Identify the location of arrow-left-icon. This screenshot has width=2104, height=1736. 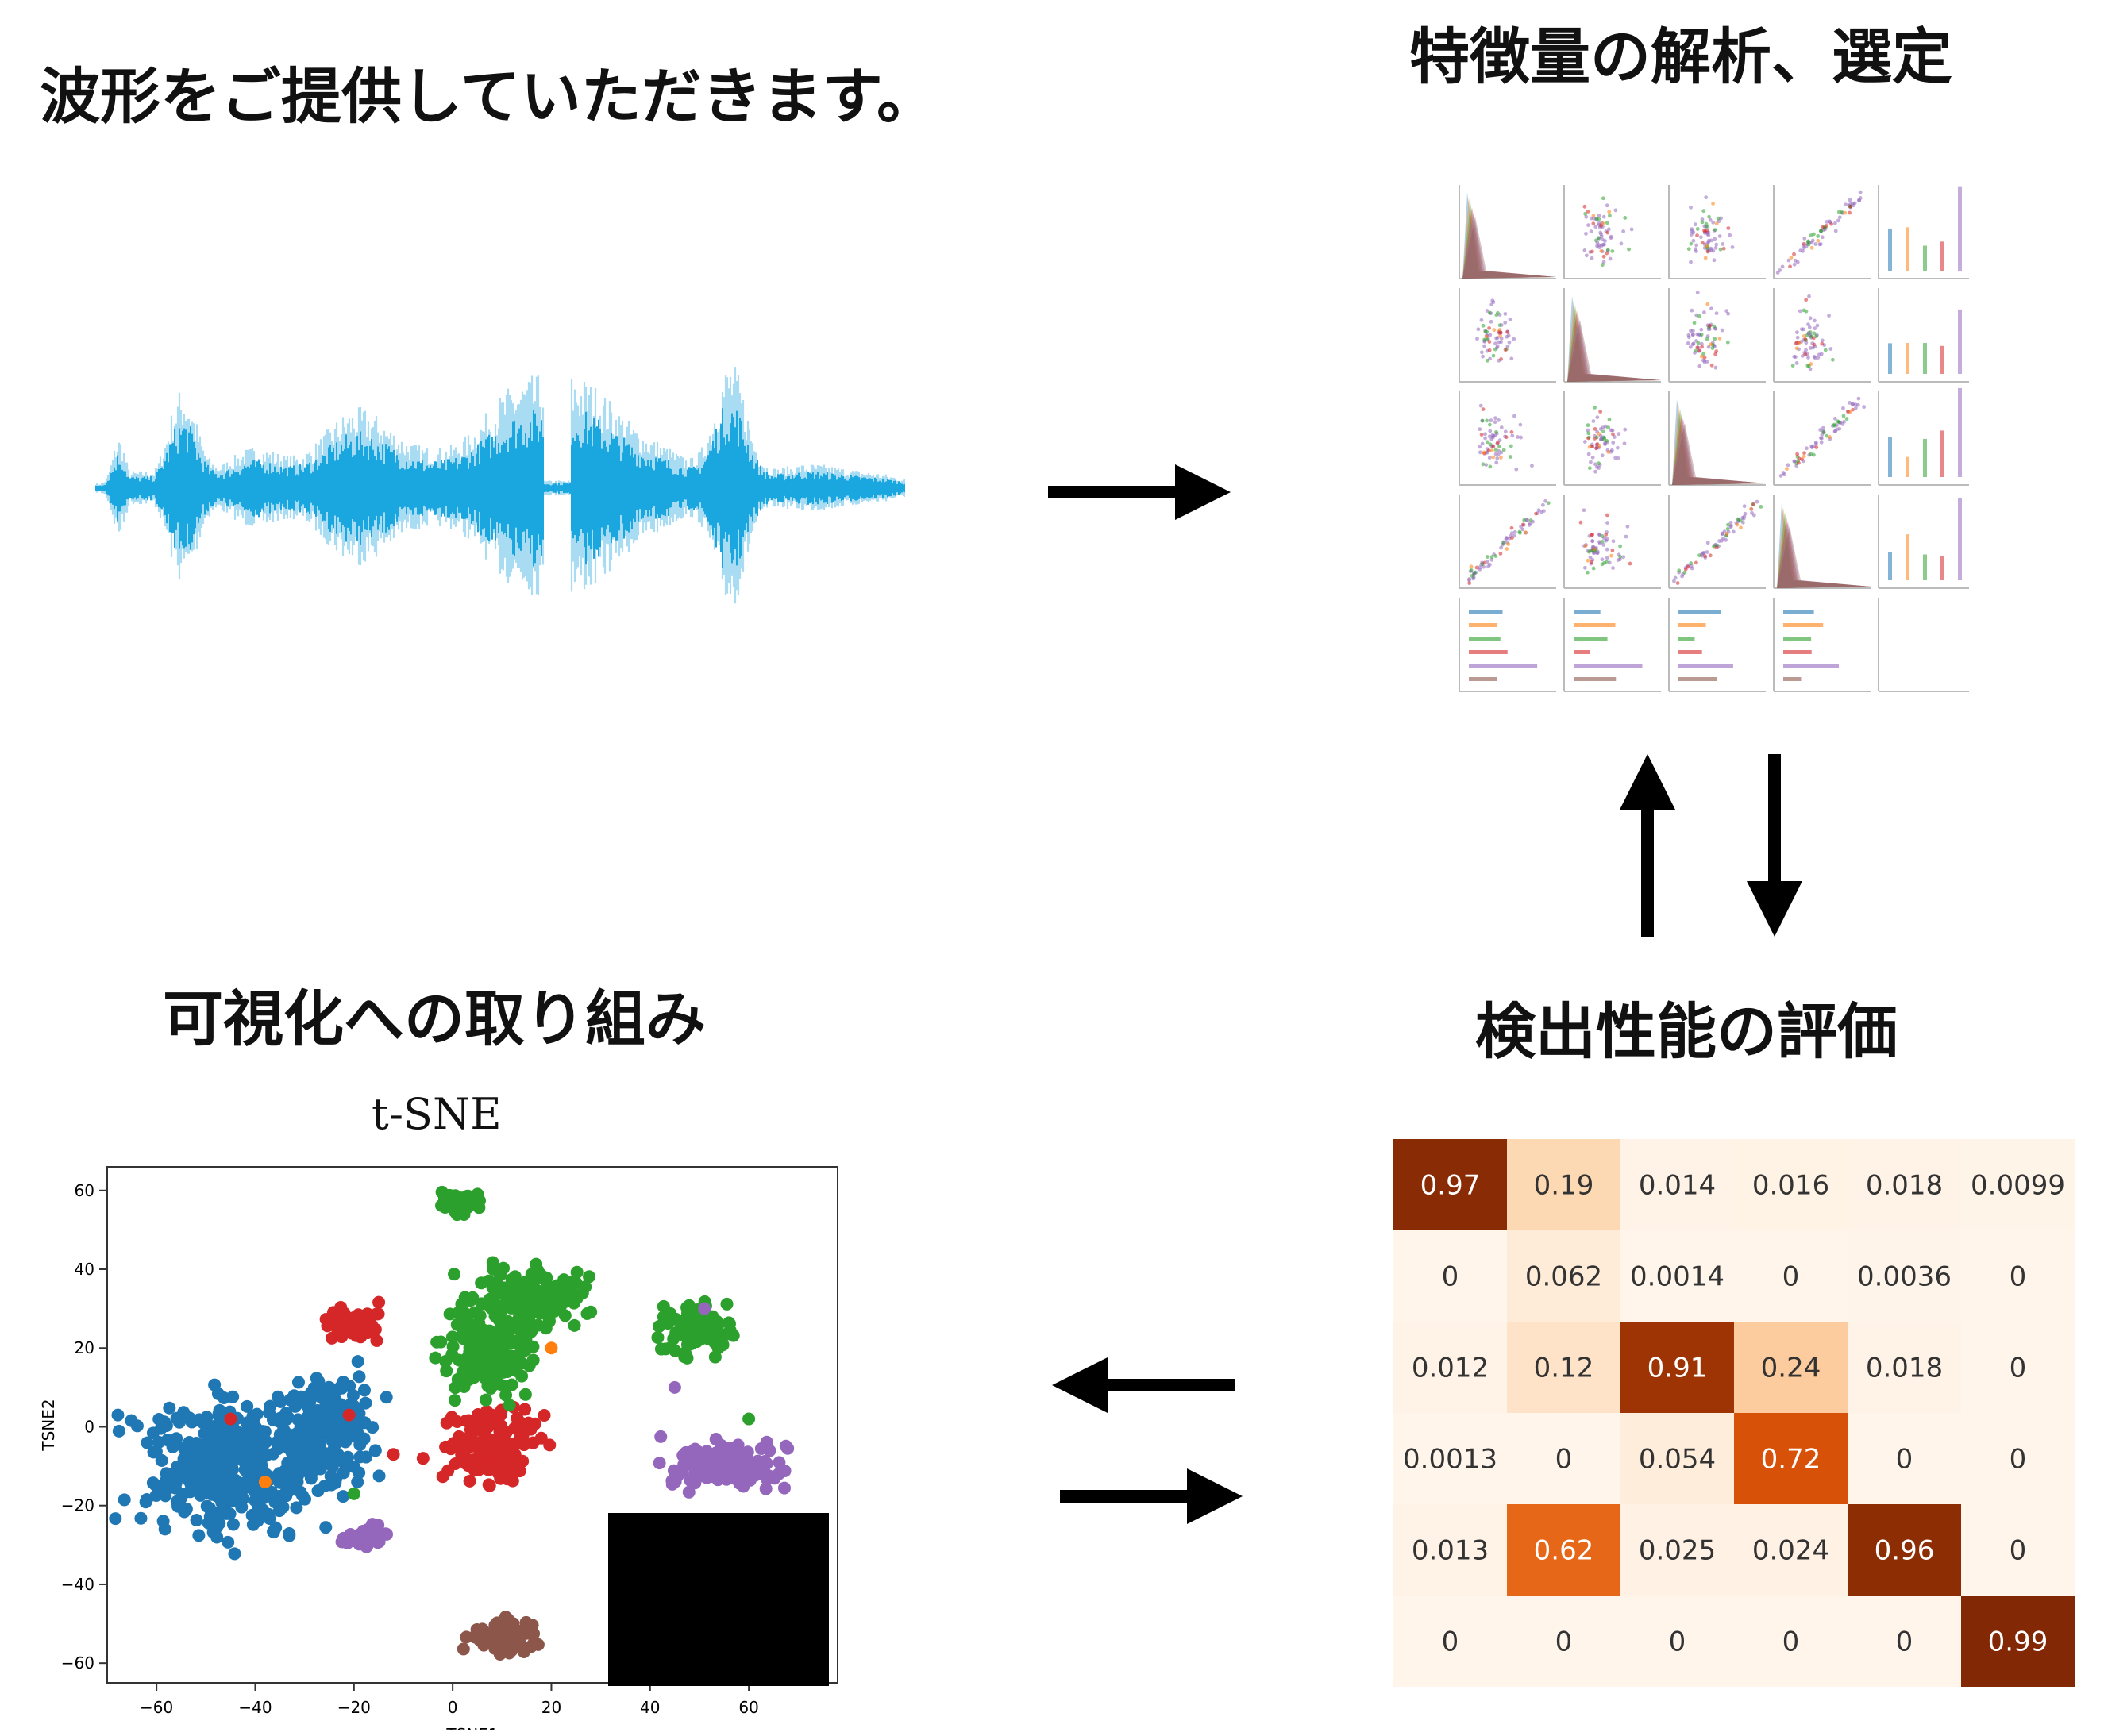
(1143, 1385).